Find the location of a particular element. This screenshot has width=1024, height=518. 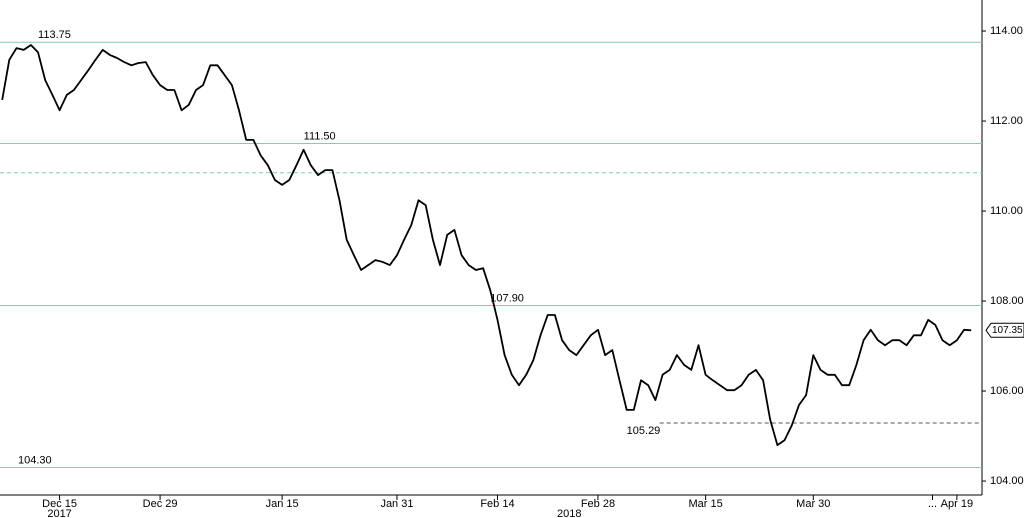

x-tick-label: Dec 15 is located at coordinates (59, 504).